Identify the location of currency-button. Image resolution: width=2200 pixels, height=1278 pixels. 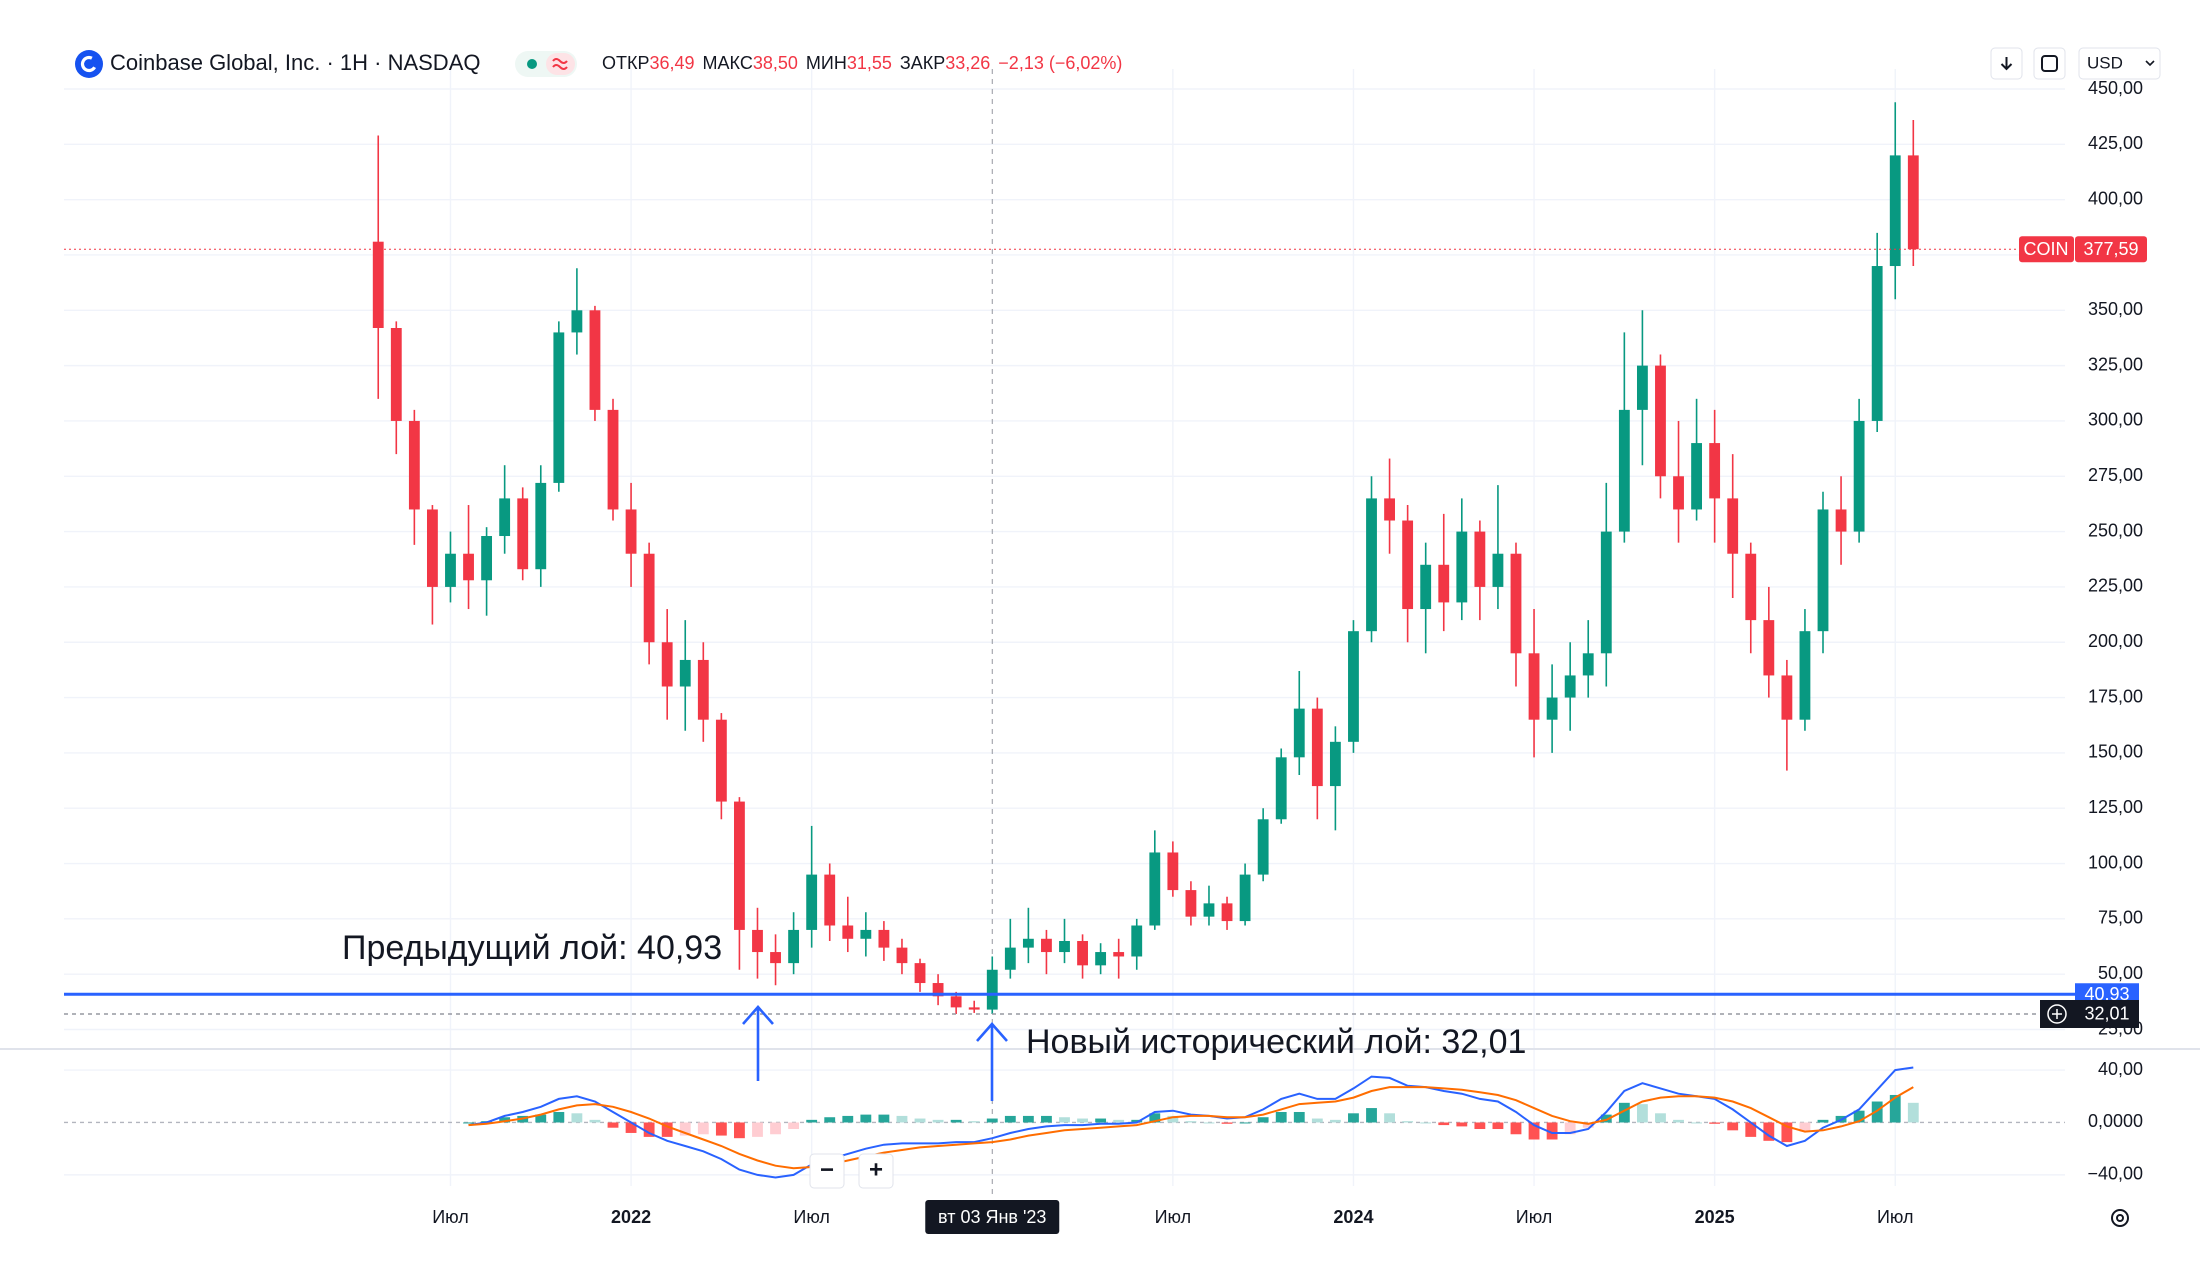
(2119, 63).